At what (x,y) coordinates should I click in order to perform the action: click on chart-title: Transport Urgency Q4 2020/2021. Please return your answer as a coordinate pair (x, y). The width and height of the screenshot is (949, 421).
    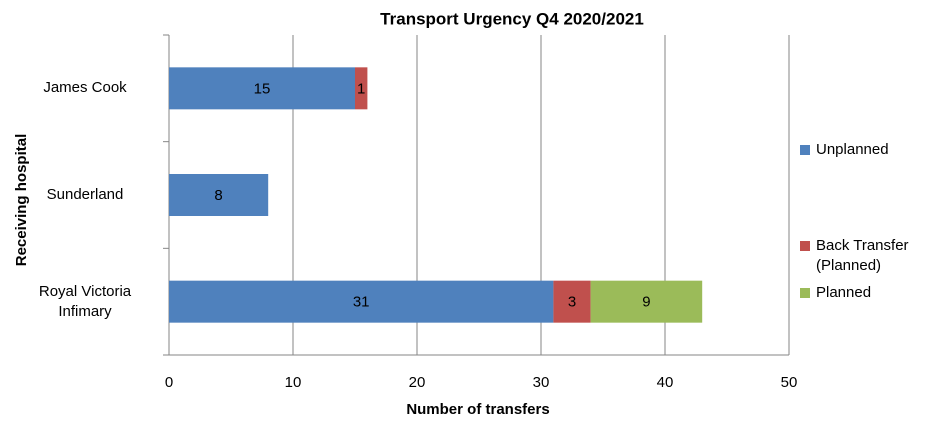
    Looking at the image, I should click on (512, 18).